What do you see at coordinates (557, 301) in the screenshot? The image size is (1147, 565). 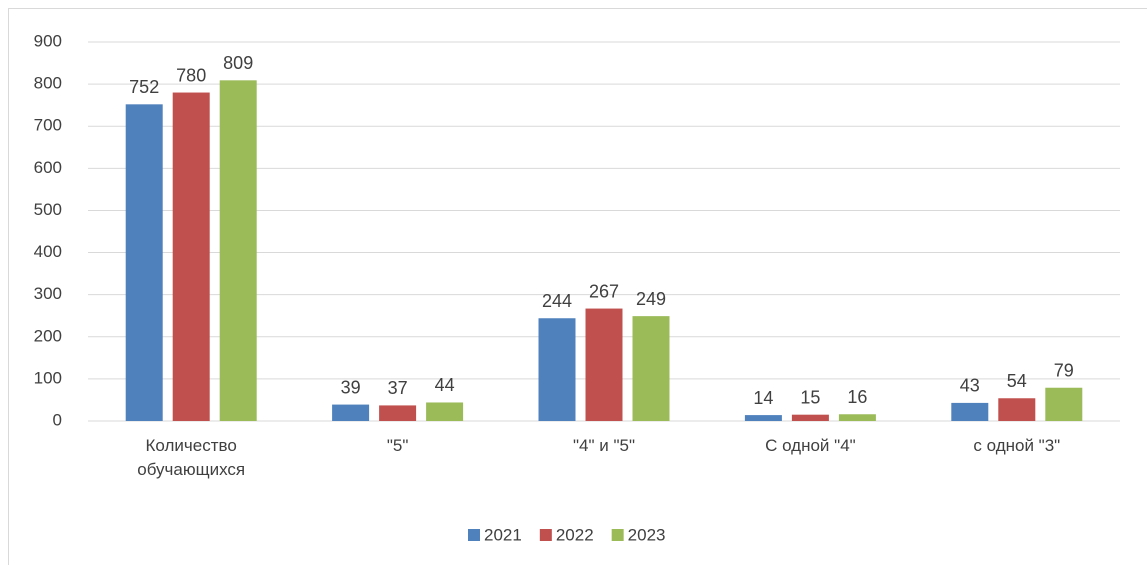 I see `data-label: 244` at bounding box center [557, 301].